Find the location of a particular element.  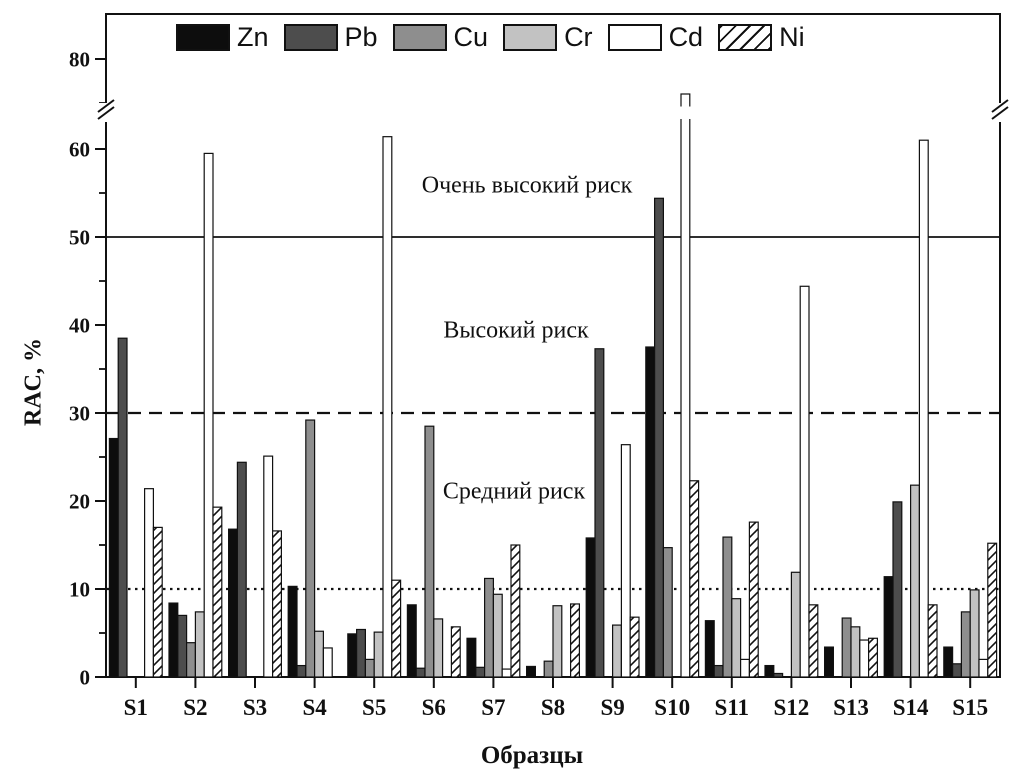

bar-s7-cr is located at coordinates (497, 635).